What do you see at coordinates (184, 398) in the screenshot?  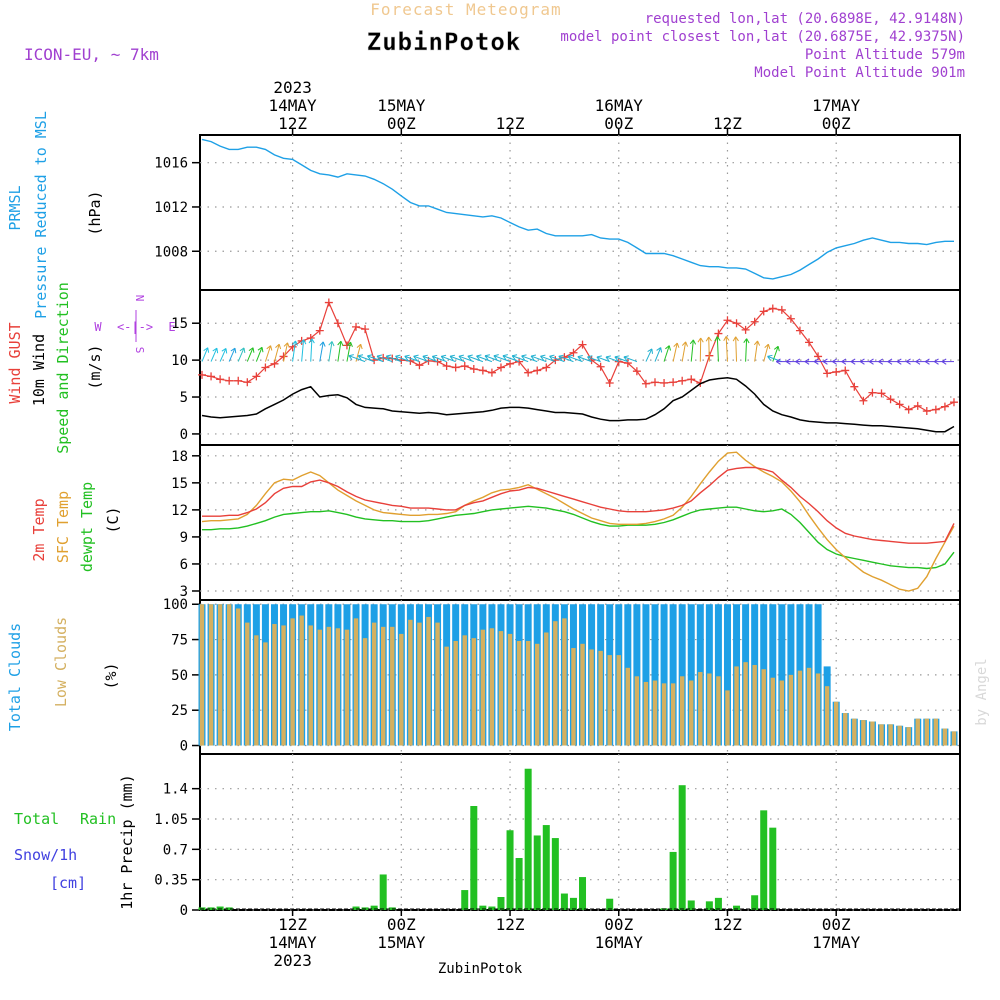 I see `wind-ytick-label: 5` at bounding box center [184, 398].